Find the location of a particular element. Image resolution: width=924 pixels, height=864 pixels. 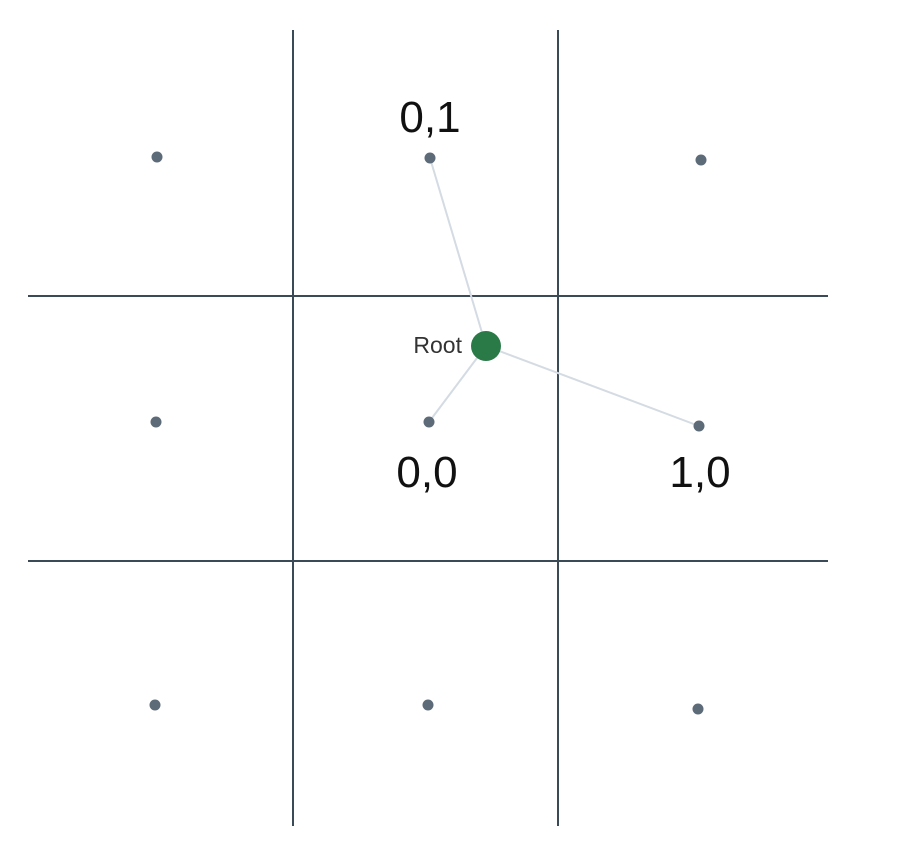

seed-point-top-left is located at coordinates (157, 157).